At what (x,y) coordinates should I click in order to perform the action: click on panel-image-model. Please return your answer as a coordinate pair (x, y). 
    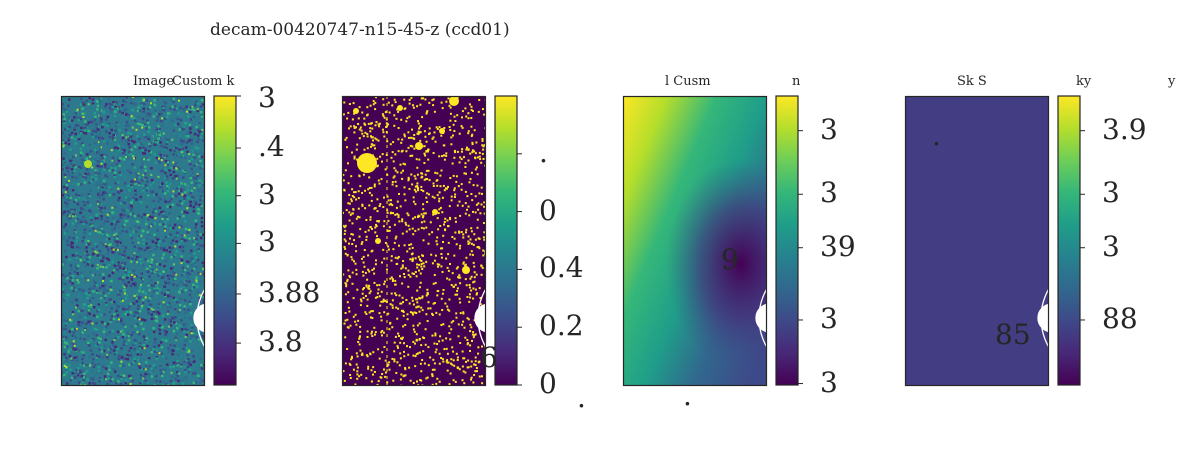
    Looking at the image, I should click on (694, 240).